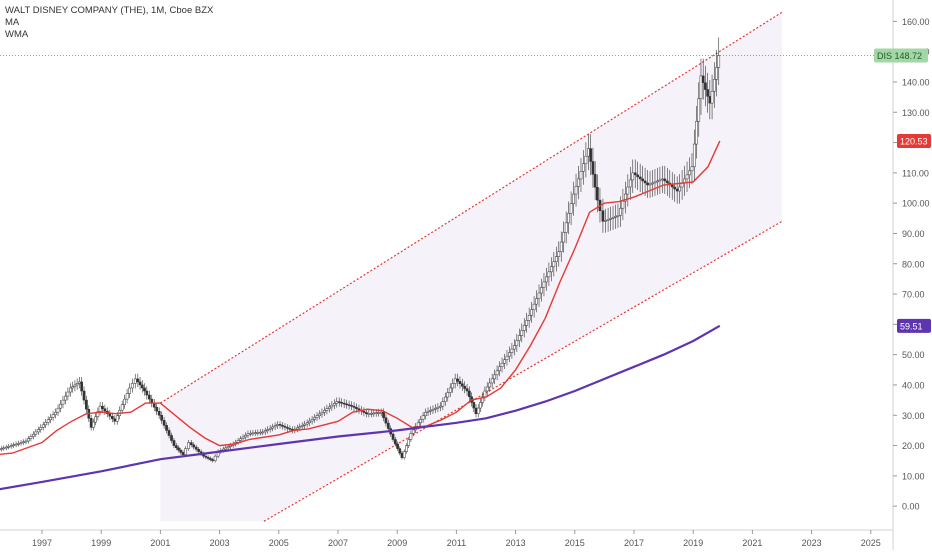 The height and width of the screenshot is (555, 932). Describe the element at coordinates (916, 82) in the screenshot. I see `y-tick-label: 140.00` at that location.